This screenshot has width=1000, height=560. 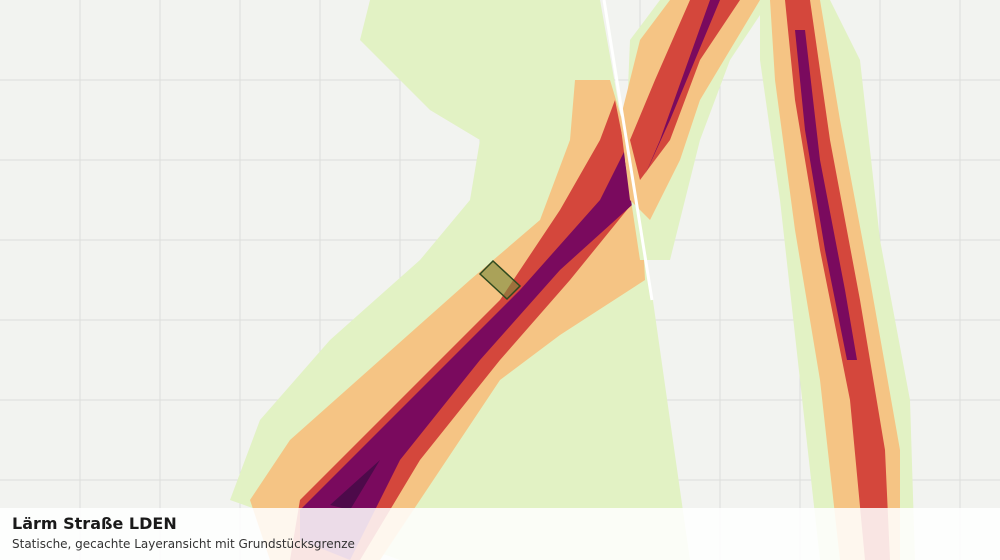 I want to click on road, so click(x=628, y=150).